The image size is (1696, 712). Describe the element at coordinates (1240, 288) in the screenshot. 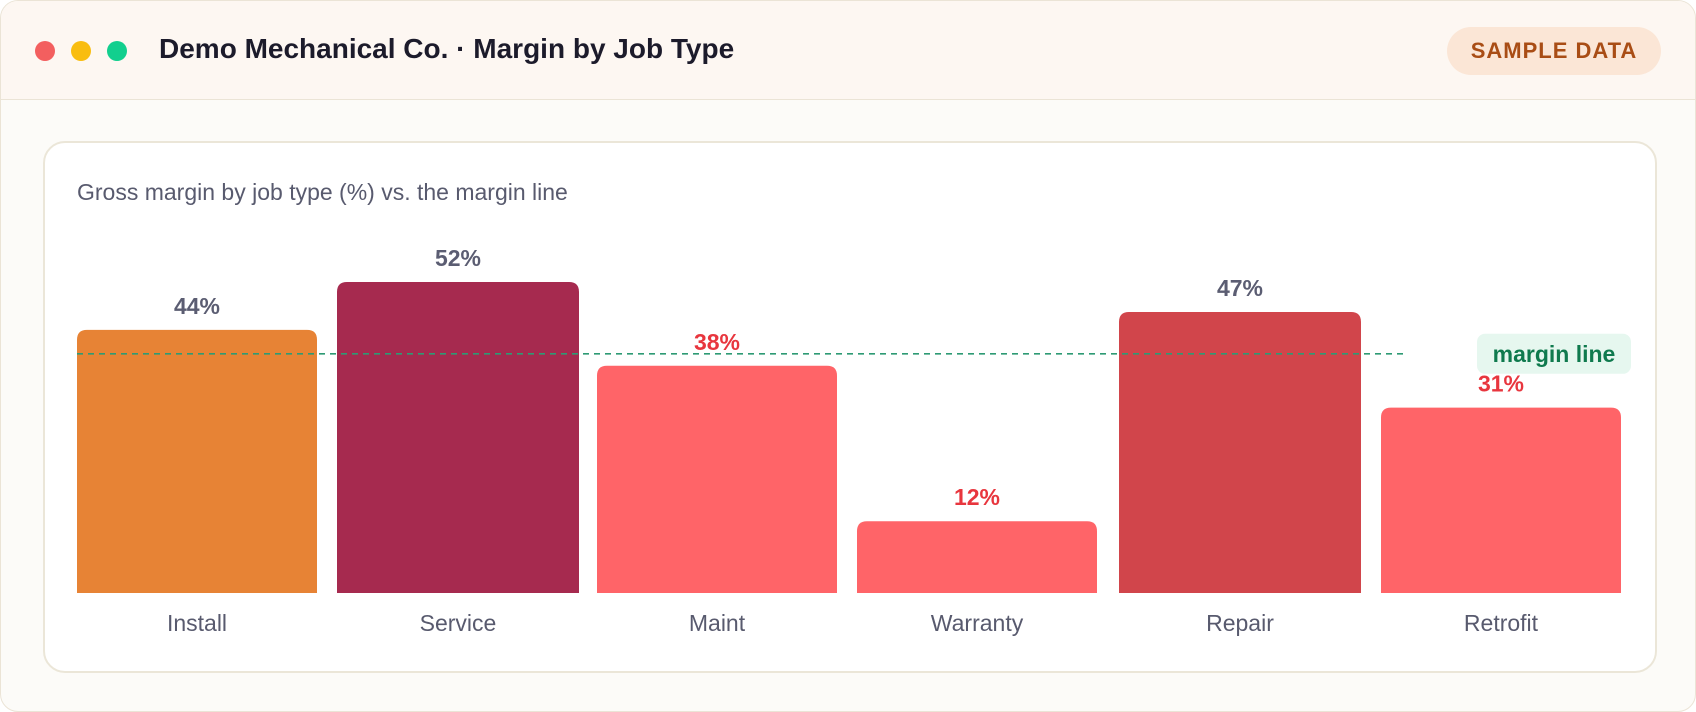

I see `value-label-repair: 47%` at that location.